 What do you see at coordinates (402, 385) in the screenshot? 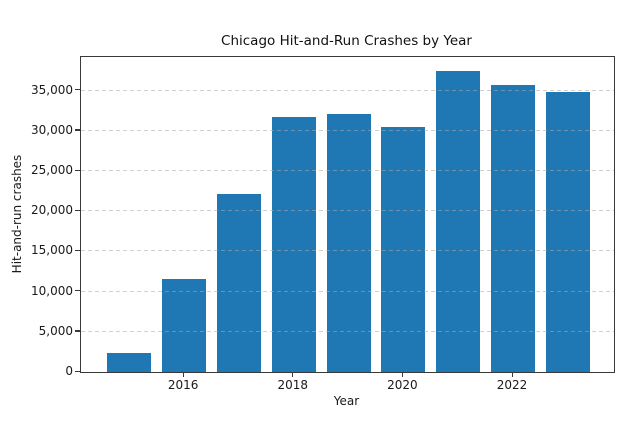
I see `x-tick-label-2020: 2020` at bounding box center [402, 385].